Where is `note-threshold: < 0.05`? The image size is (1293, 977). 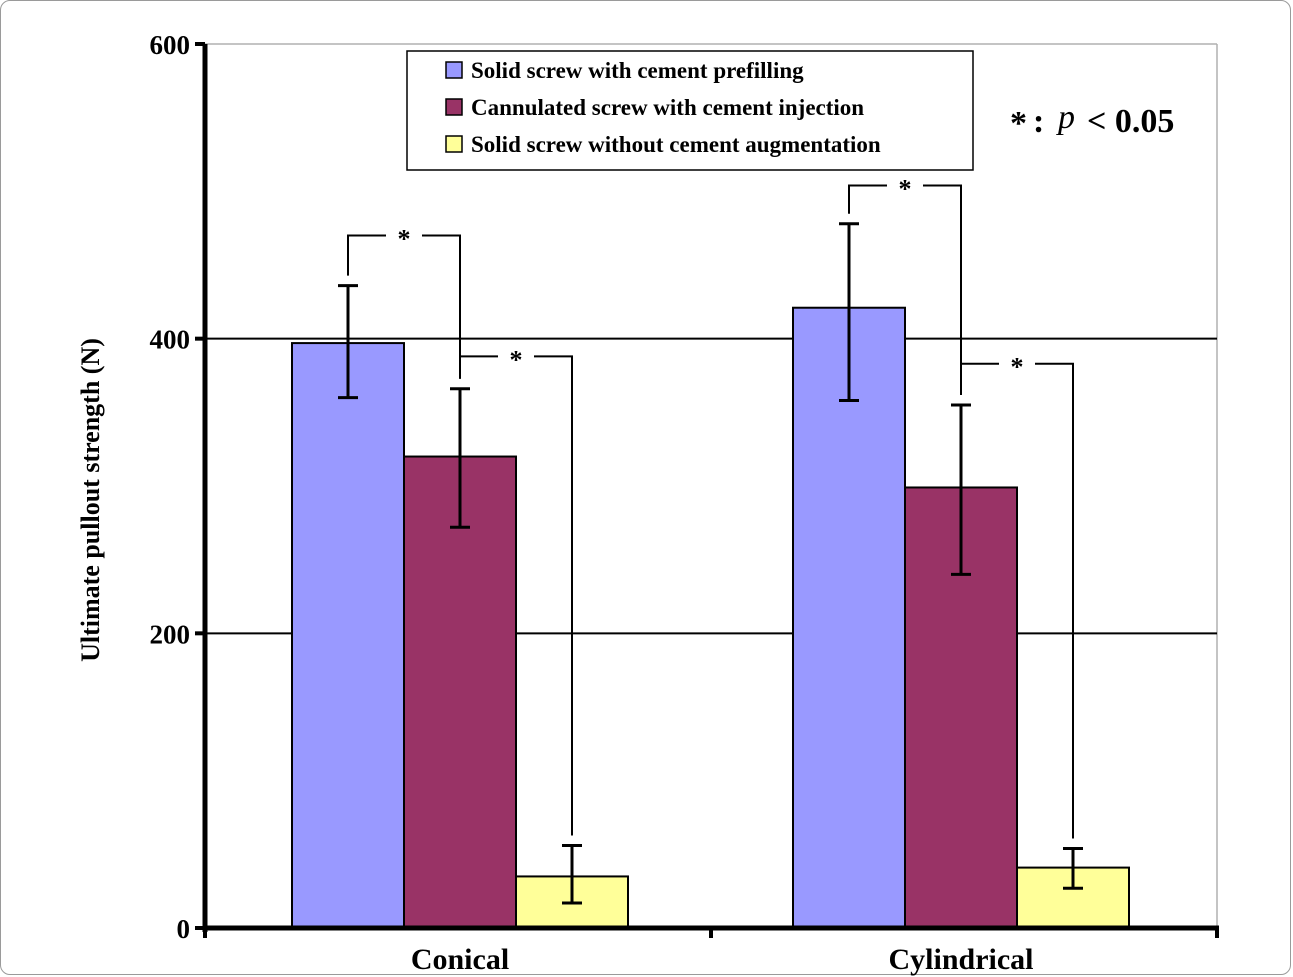
note-threshold: < 0.05 is located at coordinates (1130, 121).